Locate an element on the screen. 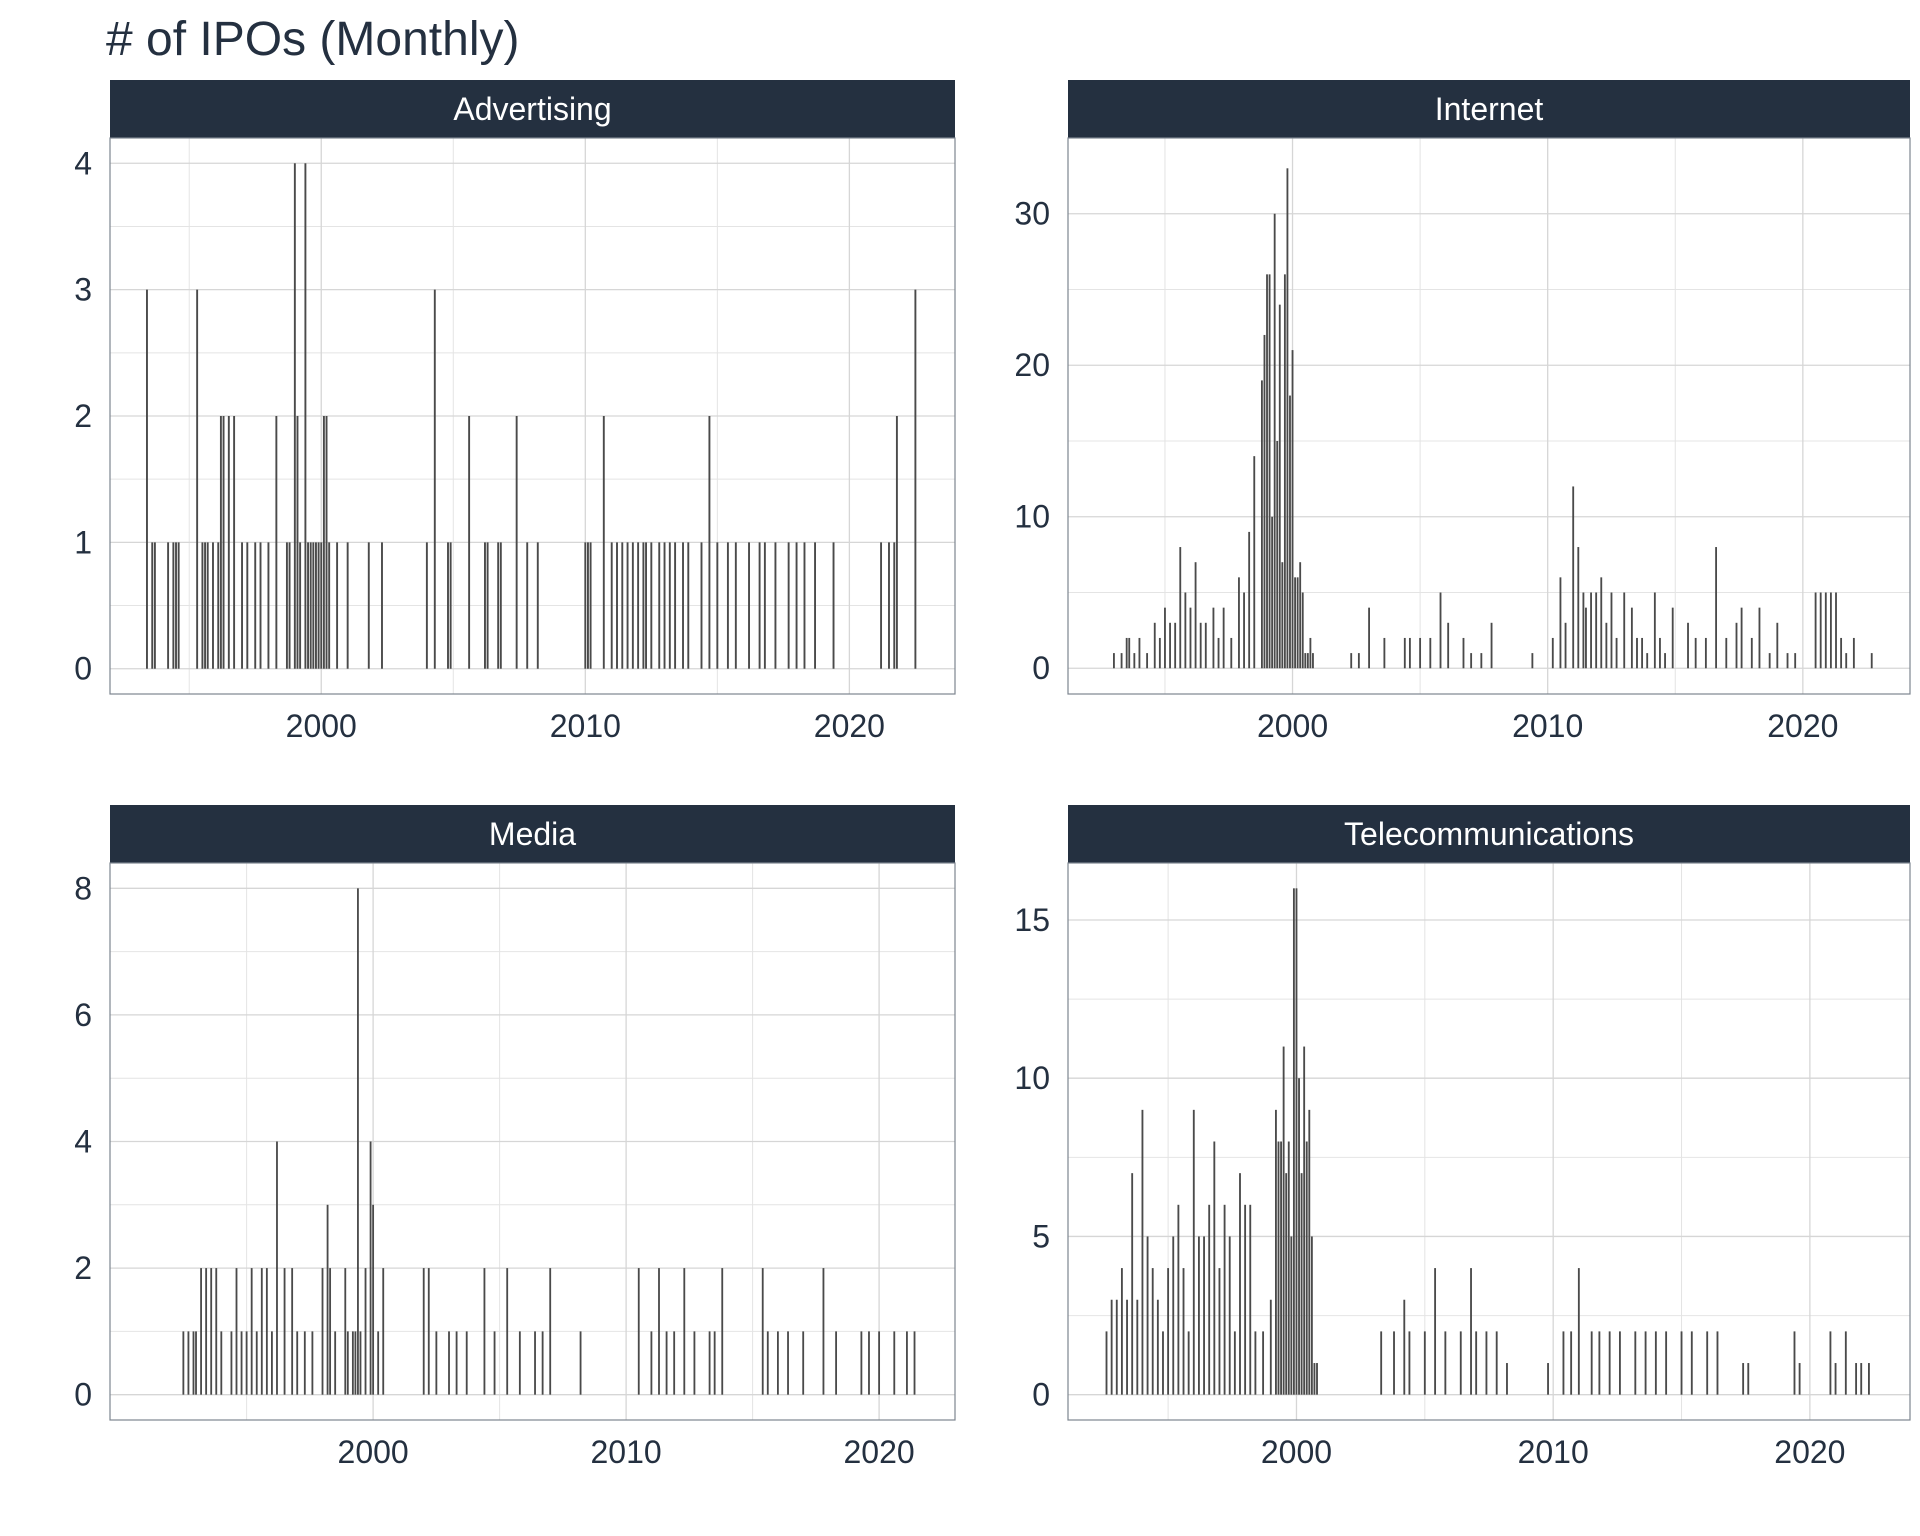 The height and width of the screenshot is (1536, 1920). facet-strip is located at coordinates (532, 834).